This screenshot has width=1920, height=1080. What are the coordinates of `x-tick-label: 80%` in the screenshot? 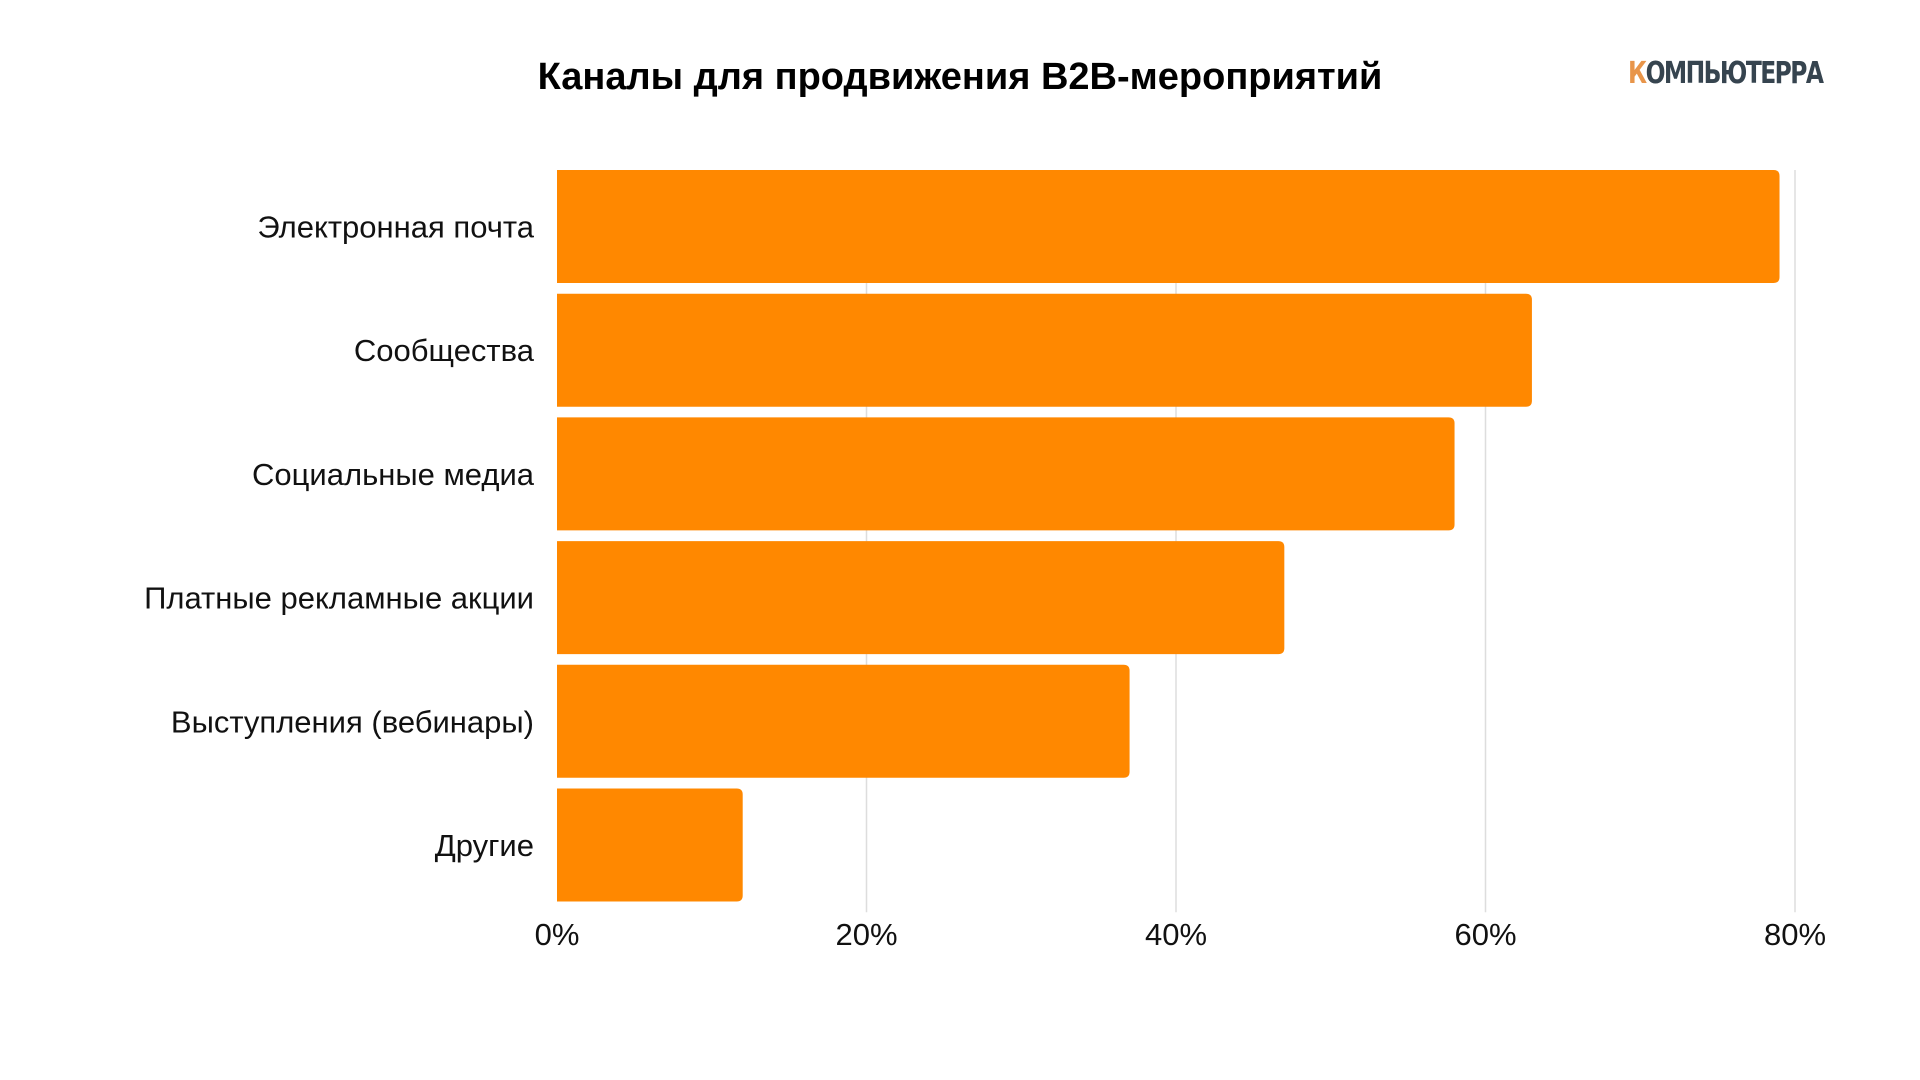 It's located at (1795, 934).